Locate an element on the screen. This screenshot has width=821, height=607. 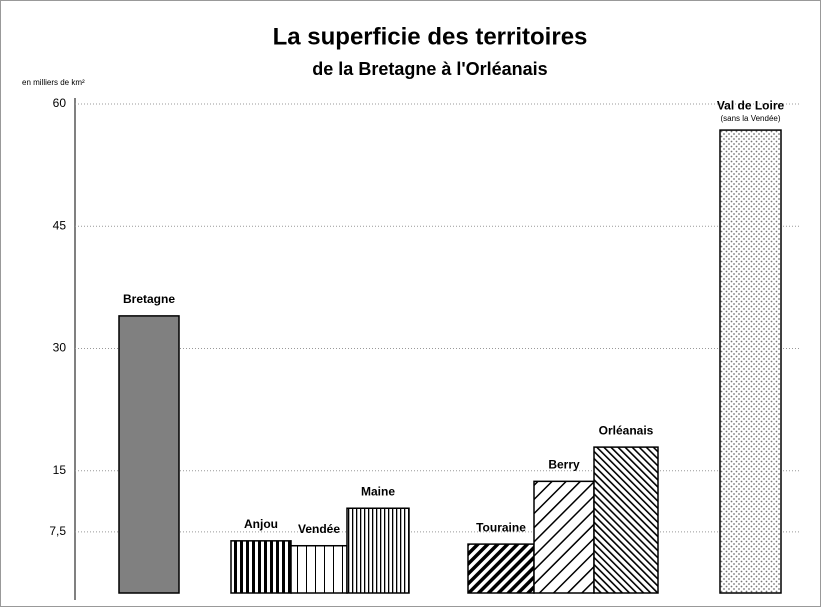
category-label: Touraine is located at coordinates (501, 527).